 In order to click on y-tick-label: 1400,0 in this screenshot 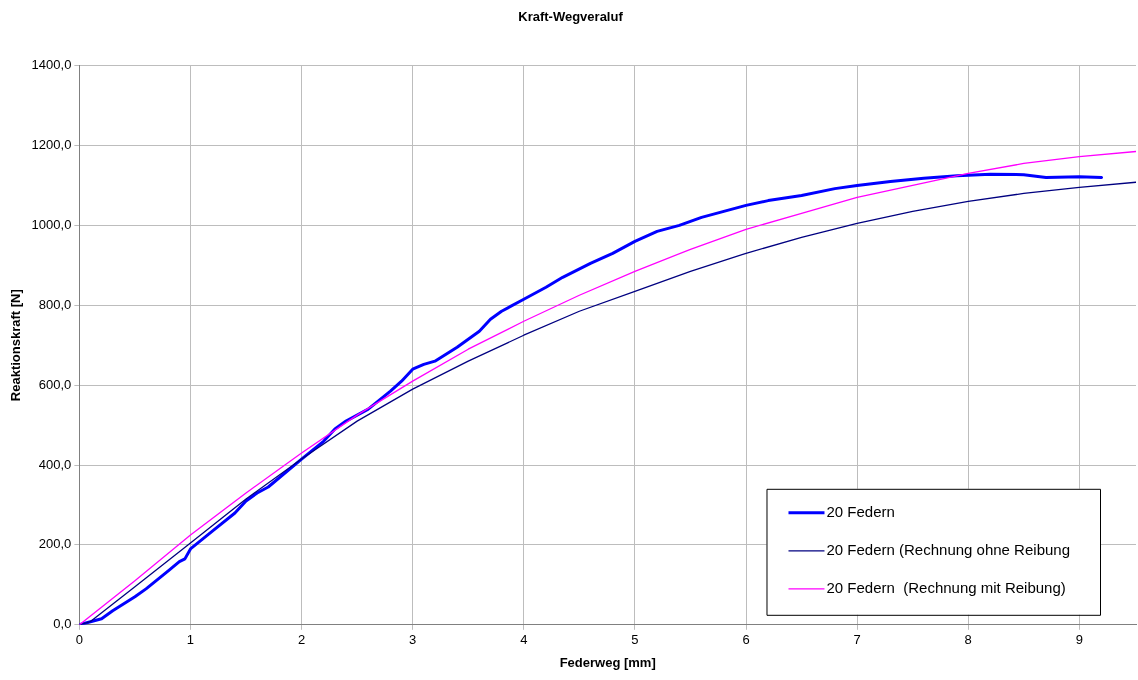, I will do `click(51, 65)`.